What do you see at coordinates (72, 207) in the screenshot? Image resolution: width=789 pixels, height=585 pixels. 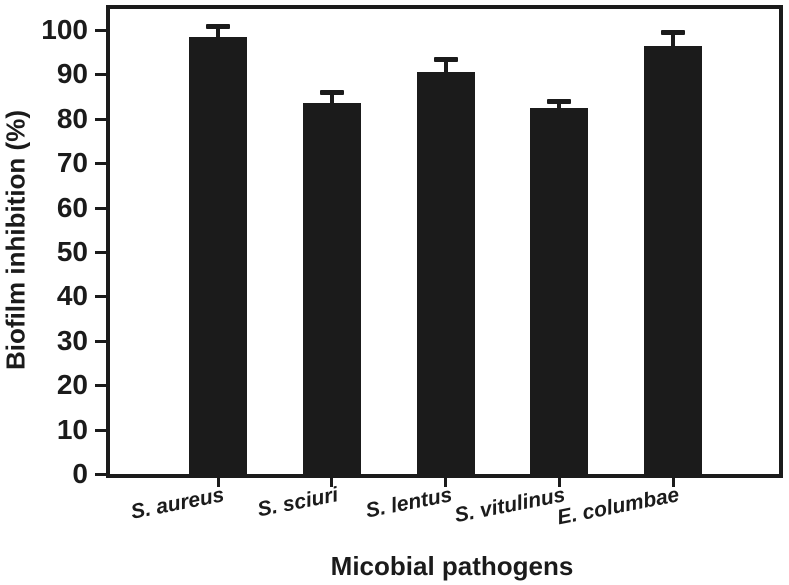 I see `y-tick-label: 60` at bounding box center [72, 207].